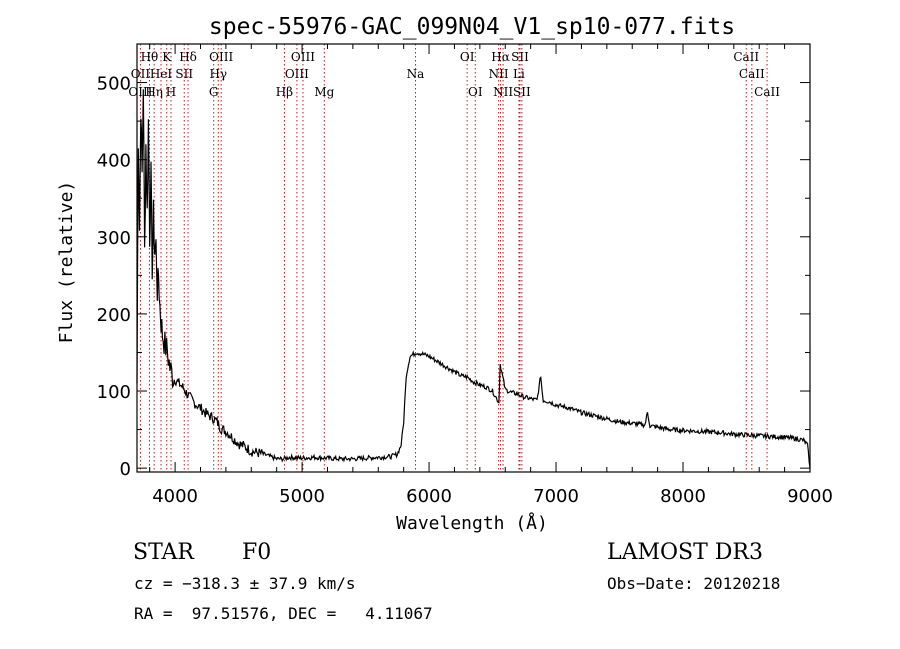 The width and height of the screenshot is (900, 649). Describe the element at coordinates (324, 92) in the screenshot. I see `line-label-23: Mg` at that location.